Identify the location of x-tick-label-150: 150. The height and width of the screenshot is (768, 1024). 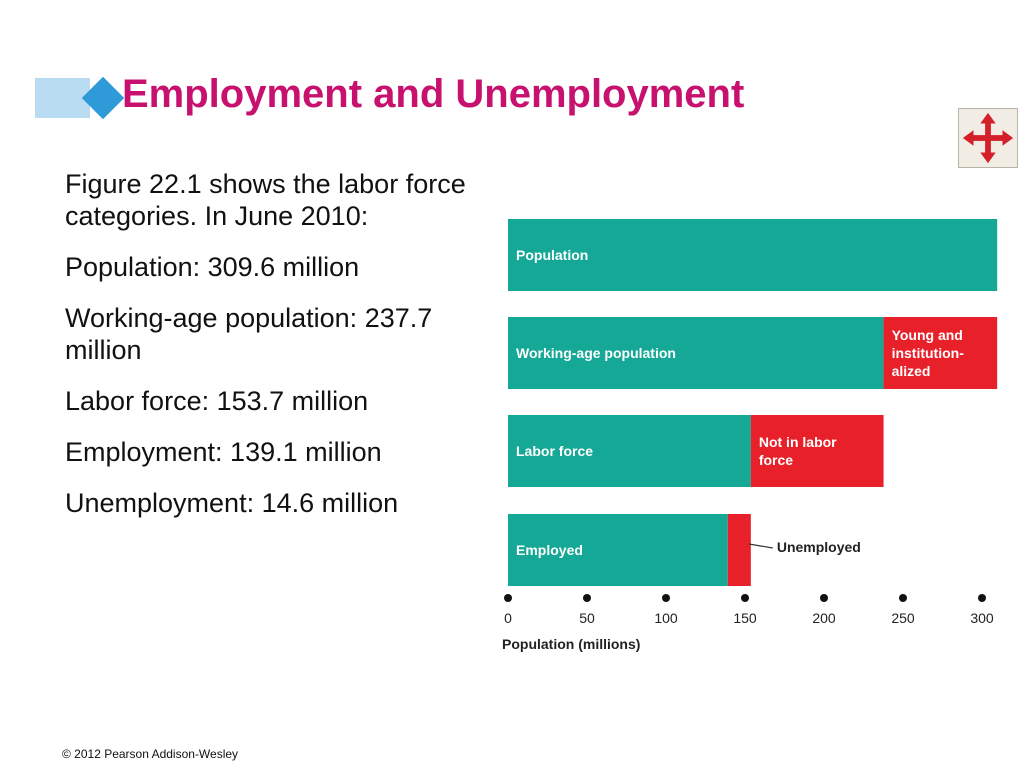
(745, 618).